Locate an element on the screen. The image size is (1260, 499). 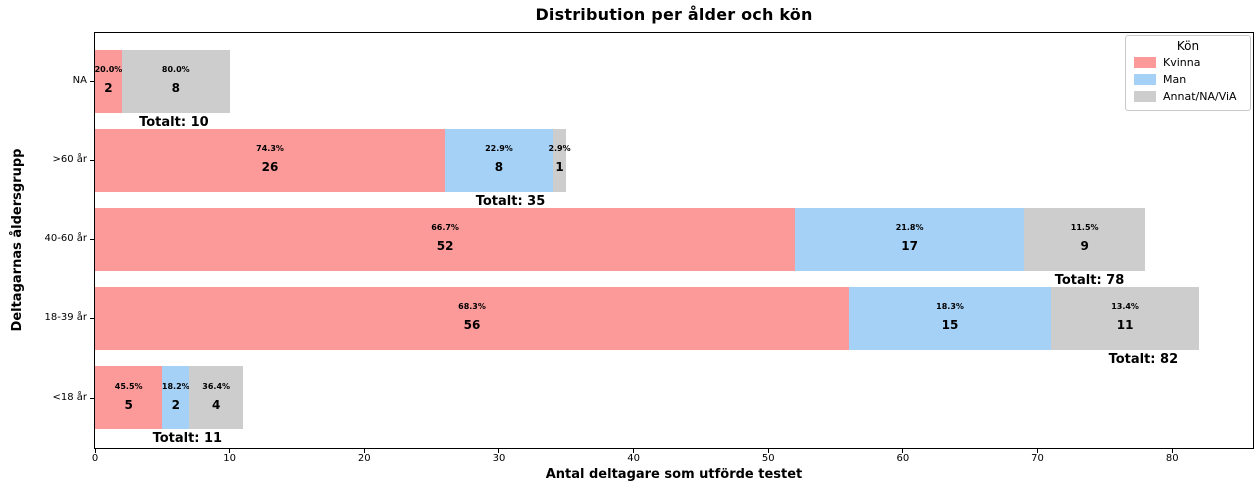
legend-item-label: Man is located at coordinates (1175, 79).